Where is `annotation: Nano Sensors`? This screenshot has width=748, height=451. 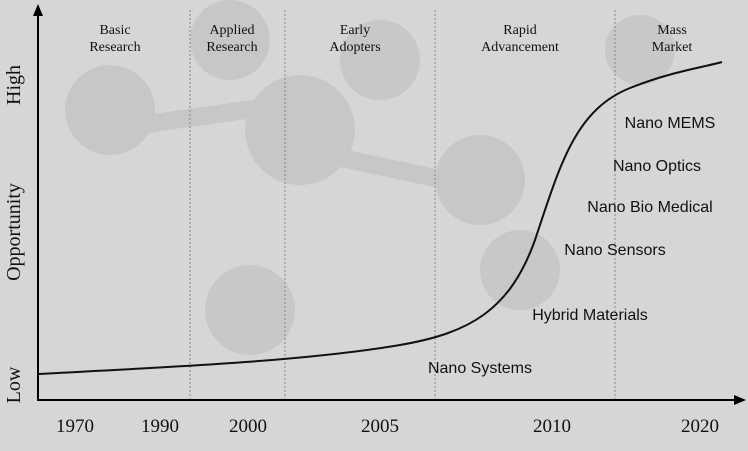
annotation: Nano Sensors is located at coordinates (614, 250).